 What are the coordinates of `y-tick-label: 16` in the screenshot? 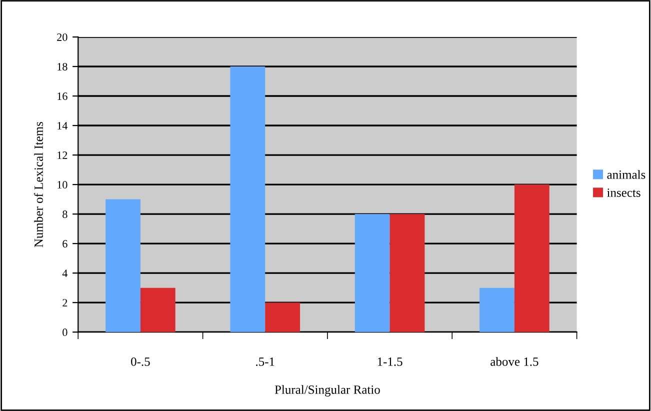 It's located at (63, 96).